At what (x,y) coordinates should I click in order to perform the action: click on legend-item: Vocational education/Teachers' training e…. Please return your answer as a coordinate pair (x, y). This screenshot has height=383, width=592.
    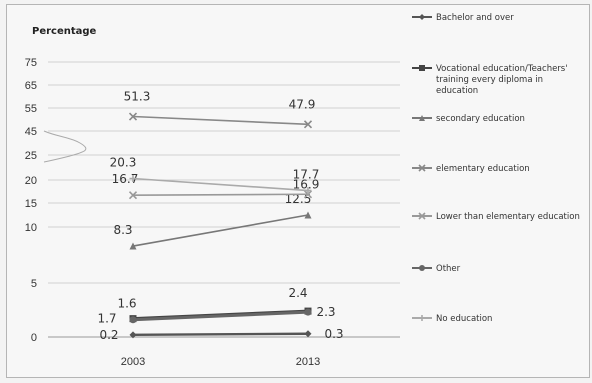
    Looking at the image, I should click on (490, 80).